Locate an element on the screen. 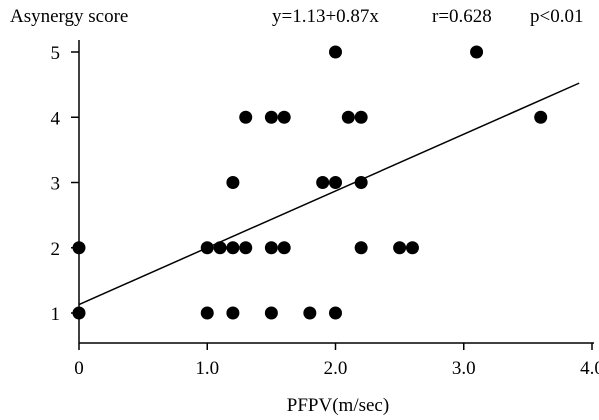 The height and width of the screenshot is (420, 599). y-tick-label: 1 is located at coordinates (56, 314).